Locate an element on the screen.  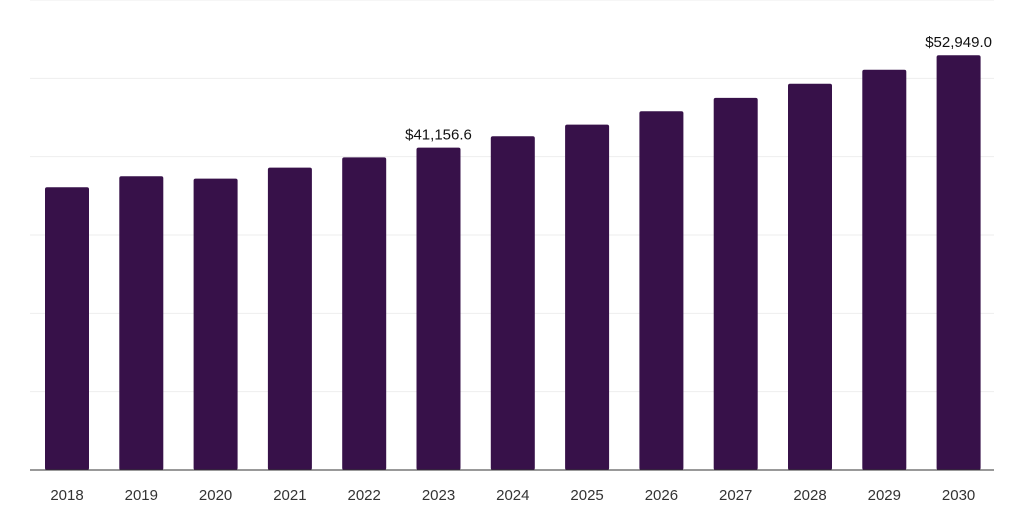
bar-2023 is located at coordinates (438, 308).